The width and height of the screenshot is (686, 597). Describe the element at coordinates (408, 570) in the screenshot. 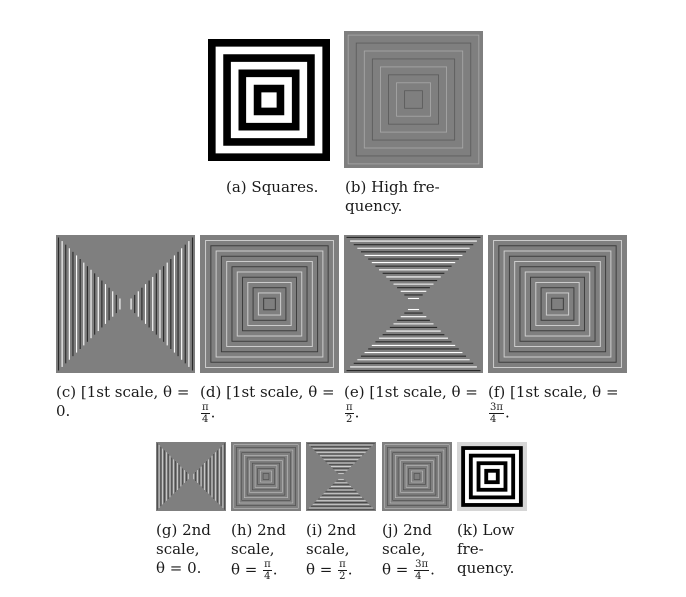

I see `caption-line-math: θ = 3π 4.` at that location.